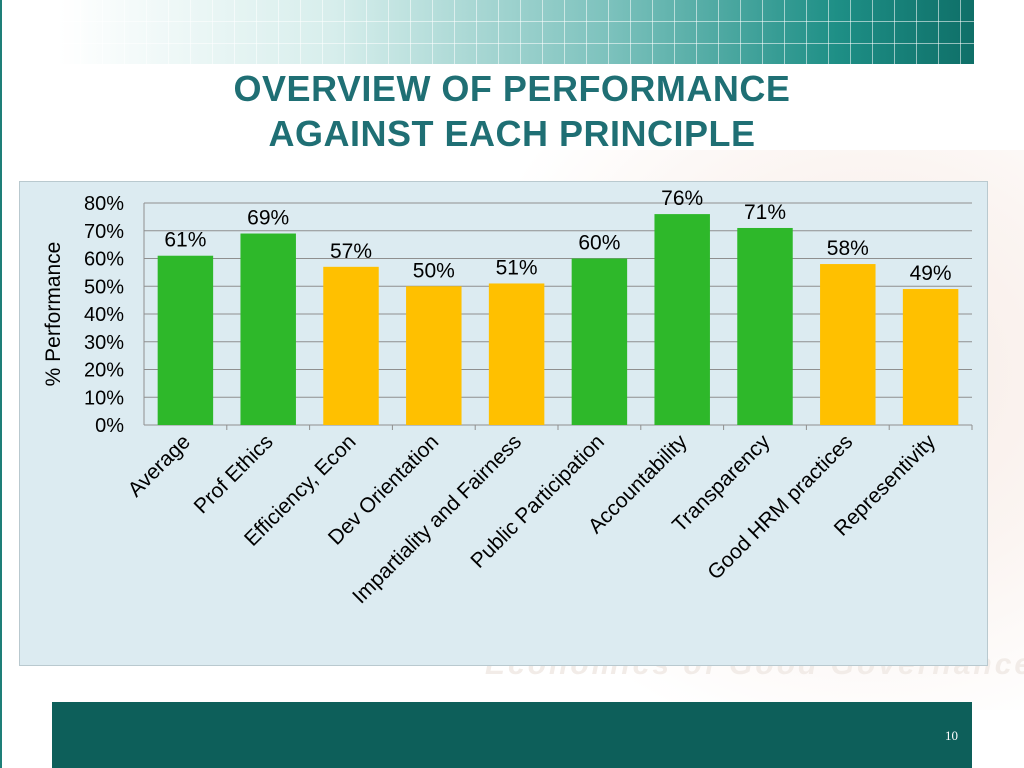  Describe the element at coordinates (104, 260) in the screenshot. I see `y-tick-label: 60%` at that location.